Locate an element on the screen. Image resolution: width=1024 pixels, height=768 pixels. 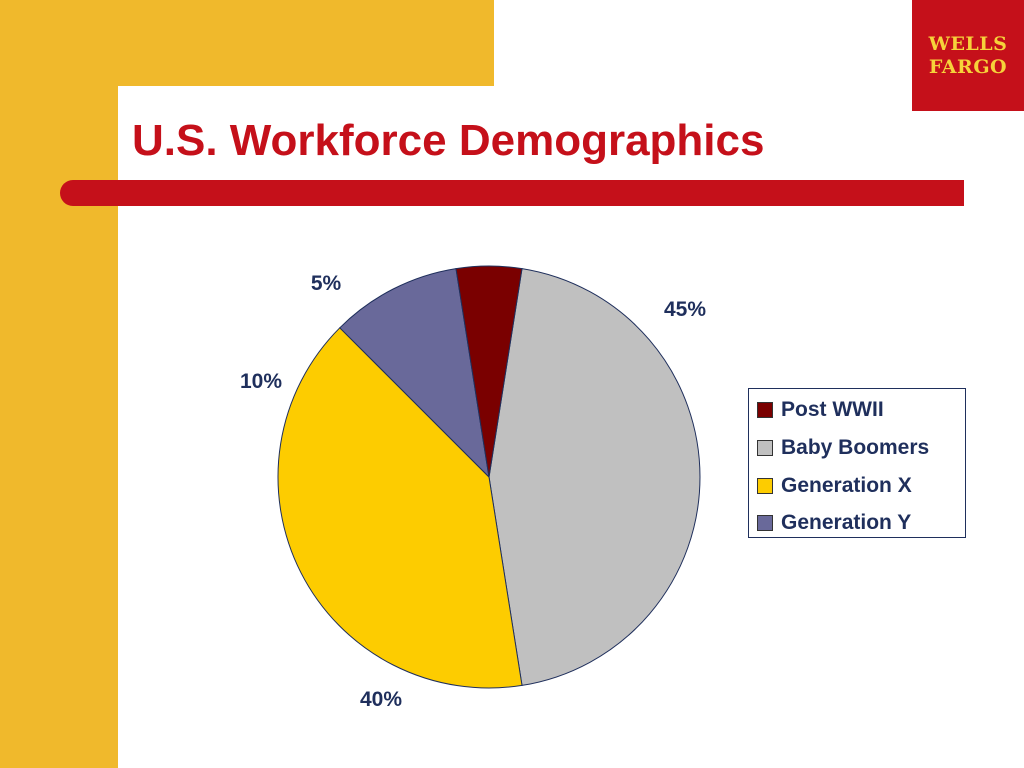
slice-label-generation-y: 10% is located at coordinates (261, 381).